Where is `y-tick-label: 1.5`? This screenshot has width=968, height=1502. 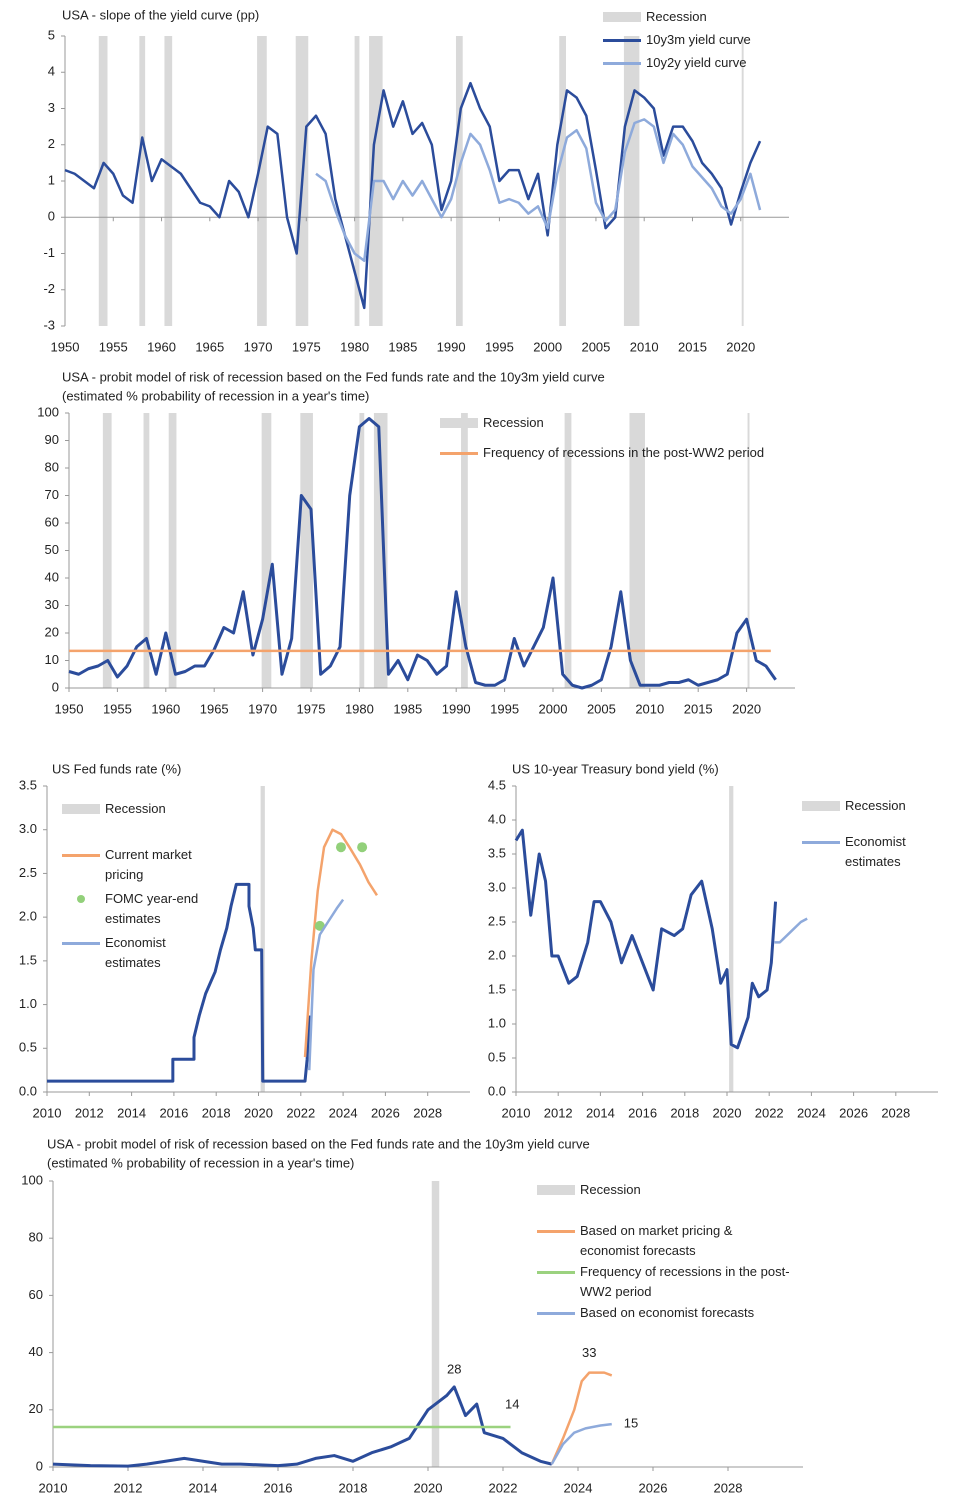
y-tick-label: 1.5 is located at coordinates (28, 959).